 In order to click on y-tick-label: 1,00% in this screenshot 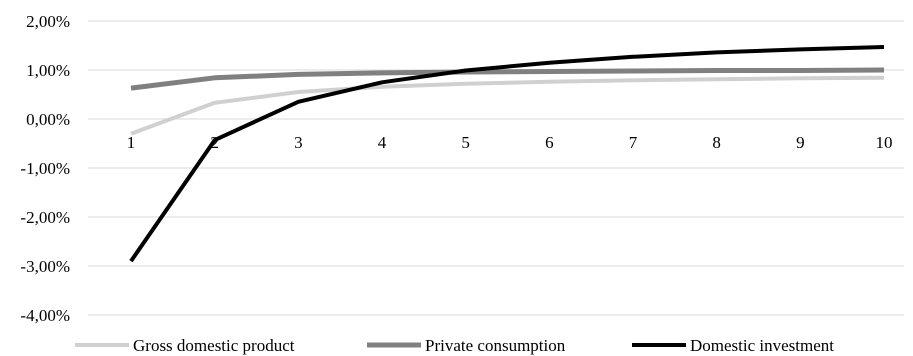, I will do `click(48, 70)`.